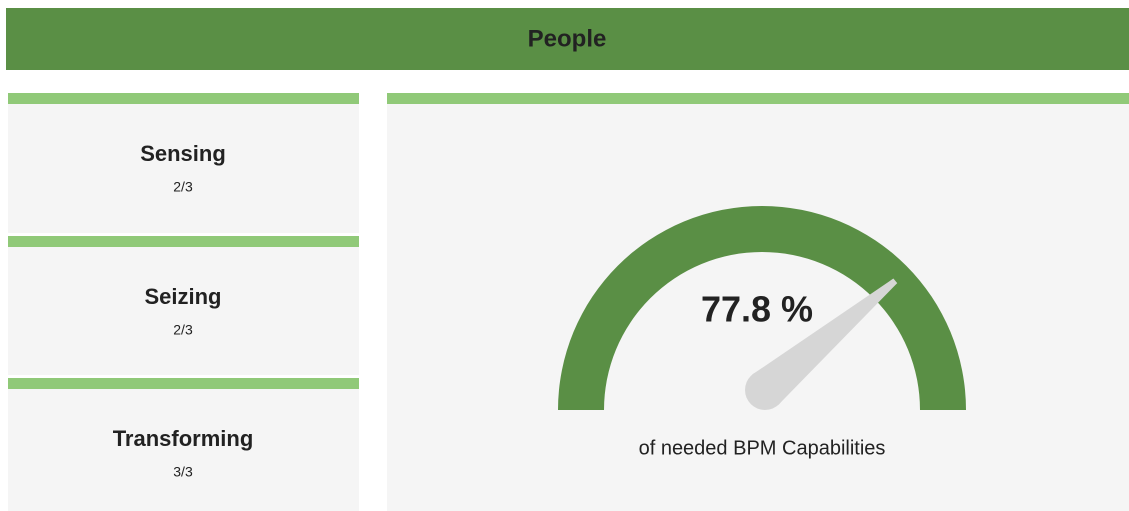 The width and height of the screenshot is (1129, 511). I want to click on card-value: 3/3, so click(183, 472).